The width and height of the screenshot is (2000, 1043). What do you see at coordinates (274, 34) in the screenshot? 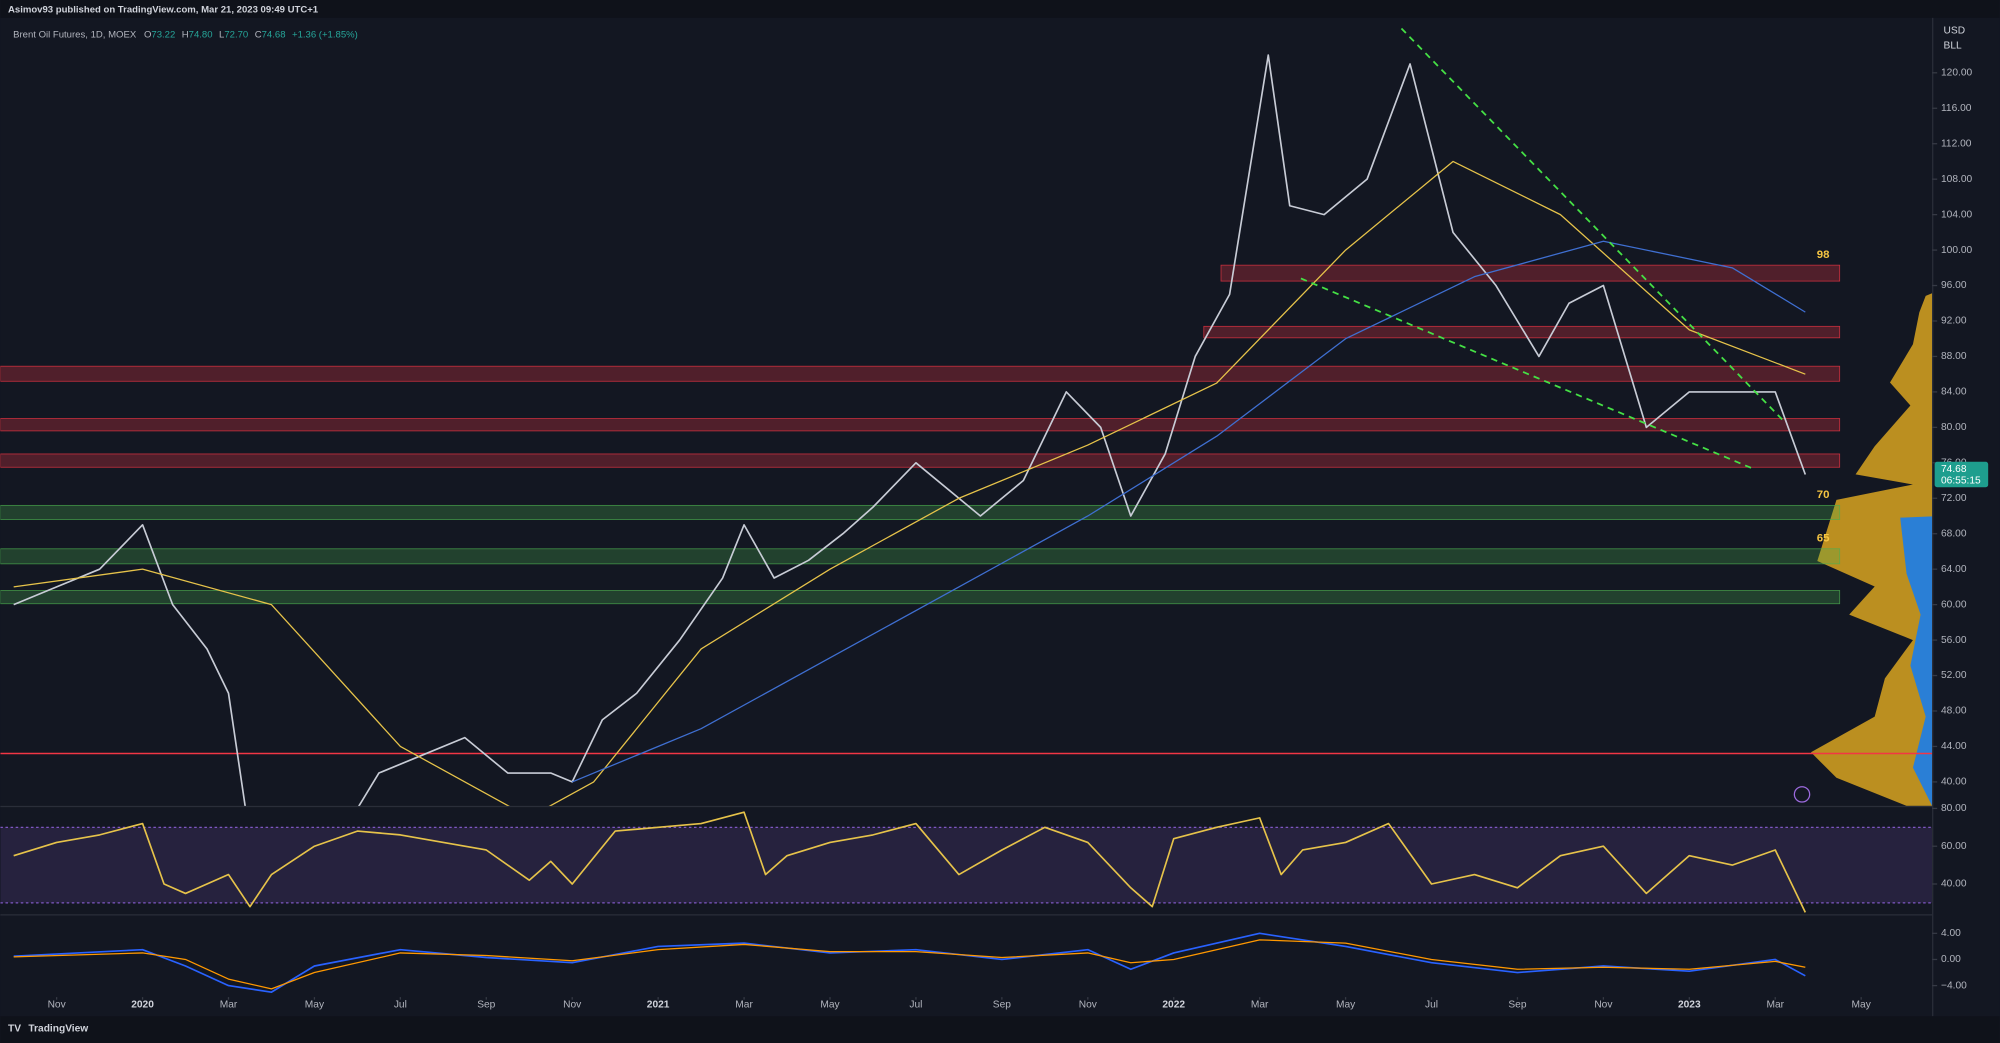
I see `ohlc-value: 74.68` at bounding box center [274, 34].